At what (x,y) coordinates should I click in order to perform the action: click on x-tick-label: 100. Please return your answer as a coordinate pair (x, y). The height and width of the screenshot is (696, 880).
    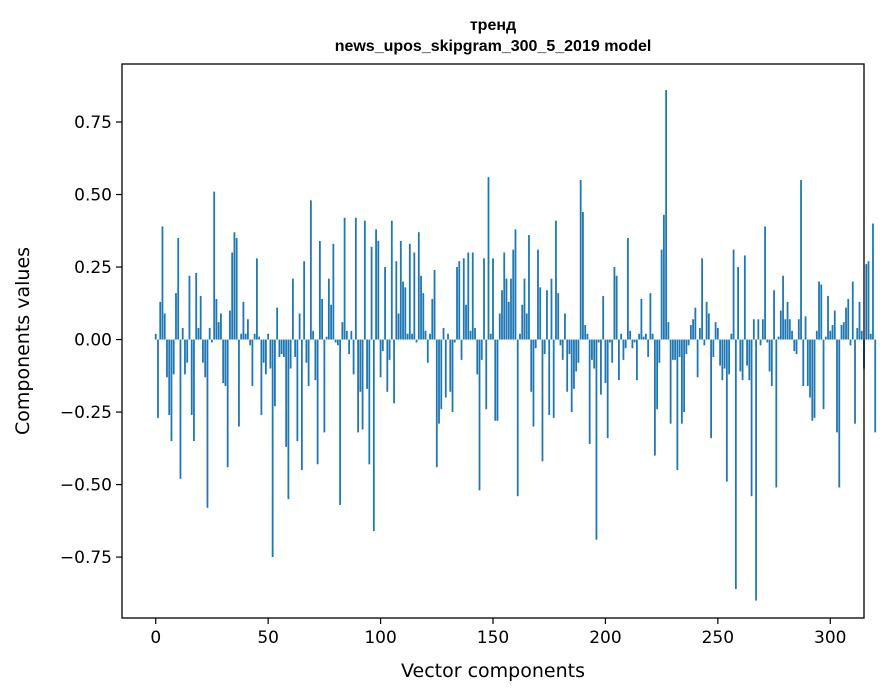
    Looking at the image, I should click on (380, 638).